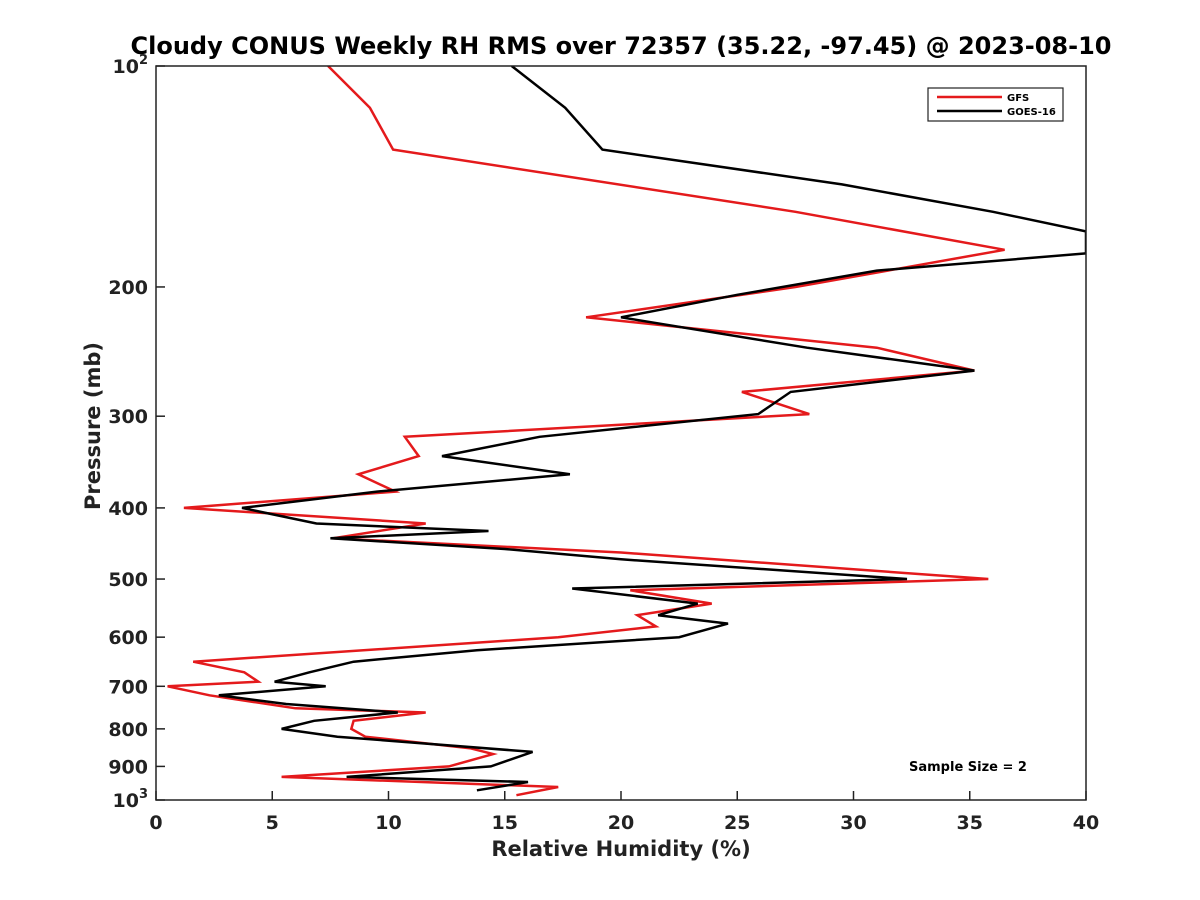  I want to click on y-tick-label: 900, so click(128, 767).